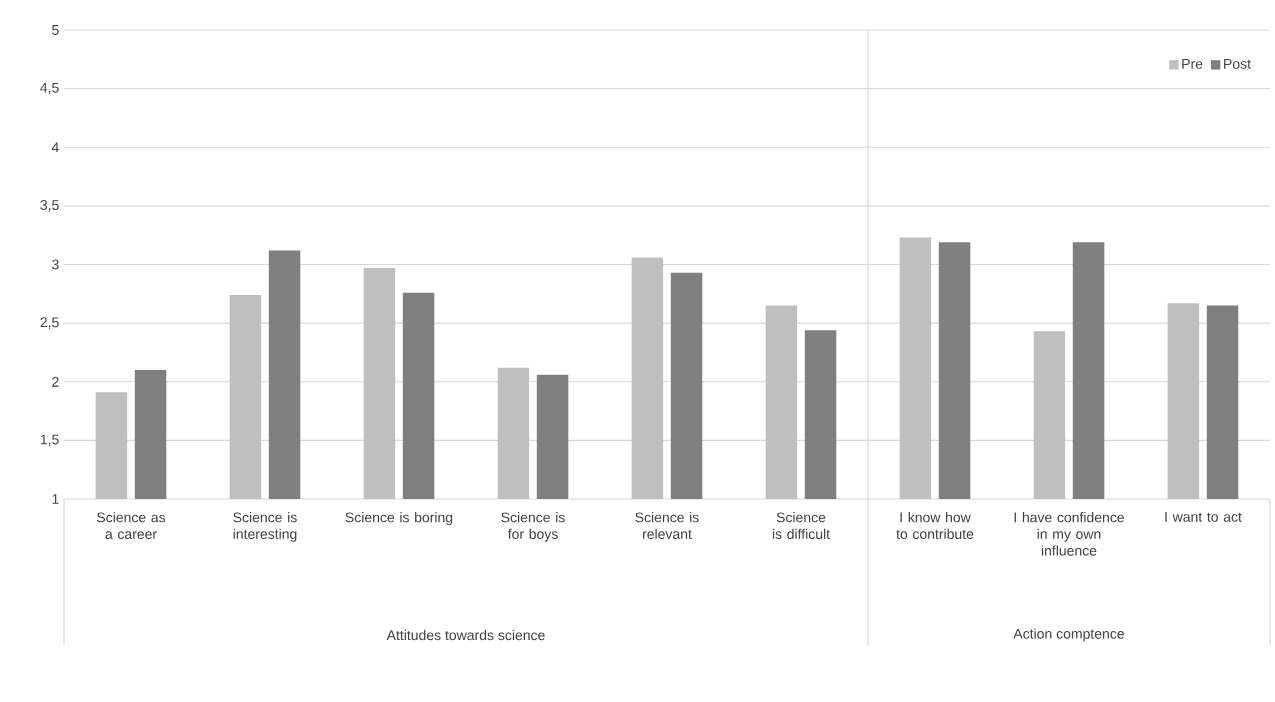  I want to click on x-tick-label: Science is for boys, so click(533, 527).